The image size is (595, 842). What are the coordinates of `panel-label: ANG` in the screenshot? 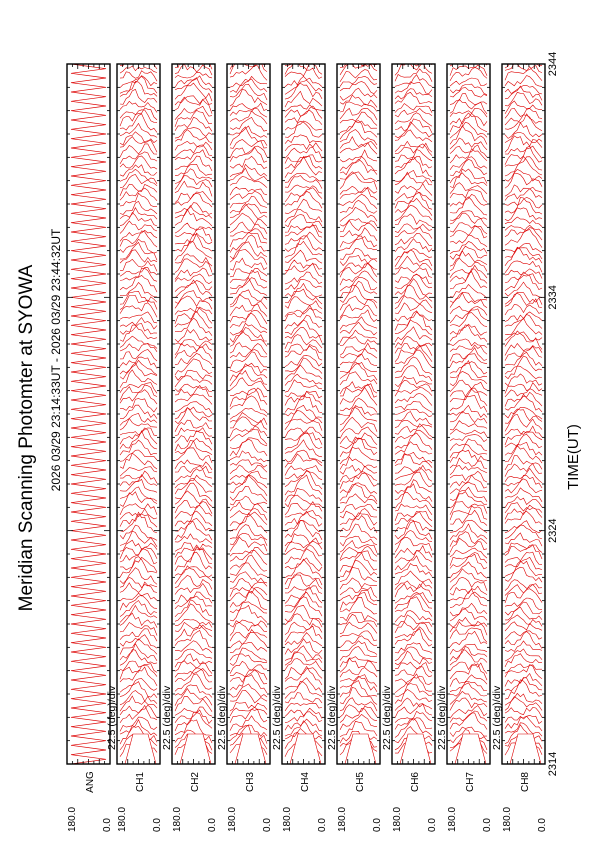 It's located at (90, 782).